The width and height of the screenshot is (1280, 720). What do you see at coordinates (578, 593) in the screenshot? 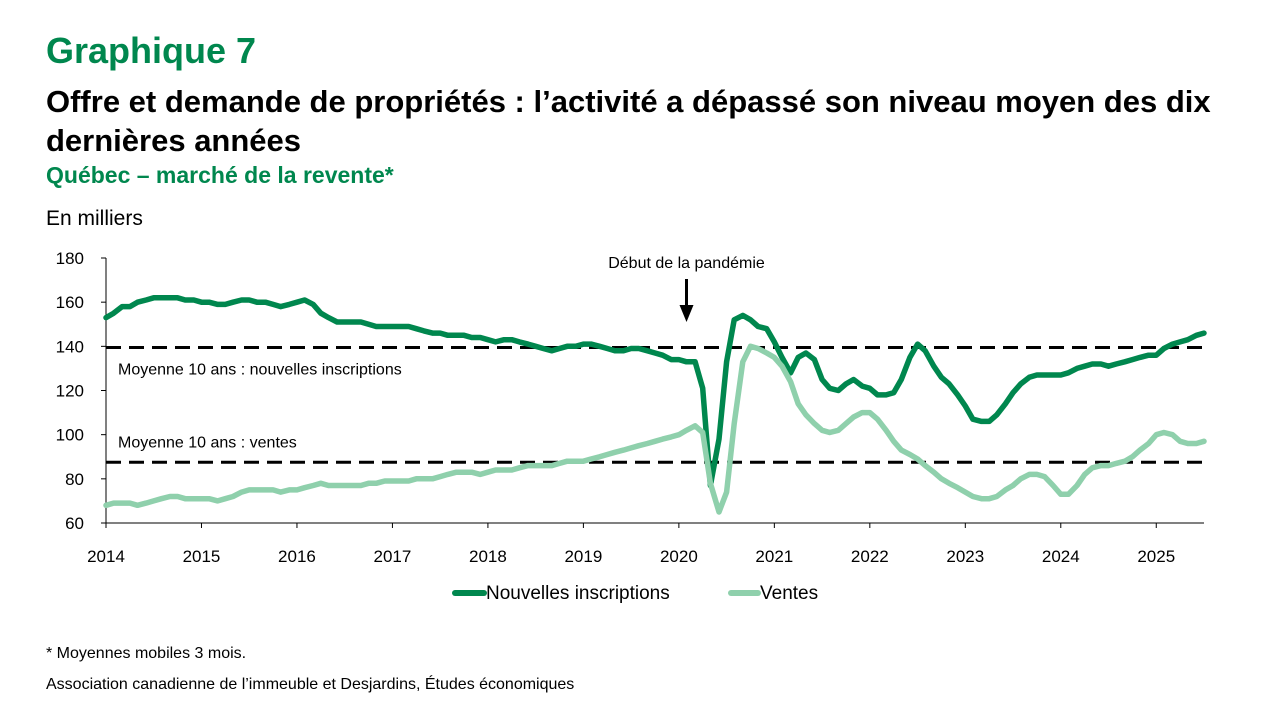
I see `legend-label-inscriptions: Nouvelles inscriptions` at bounding box center [578, 593].